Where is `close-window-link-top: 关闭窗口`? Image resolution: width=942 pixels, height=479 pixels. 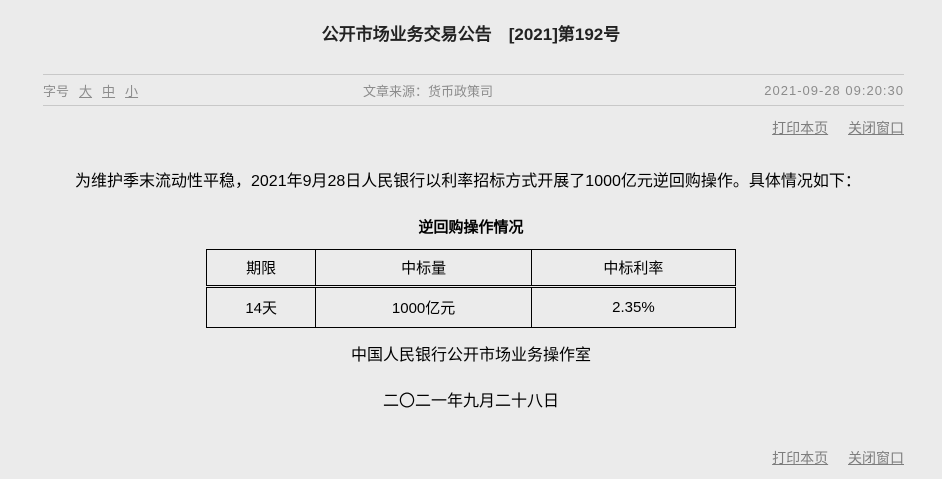 close-window-link-top: 关闭窗口 is located at coordinates (876, 128).